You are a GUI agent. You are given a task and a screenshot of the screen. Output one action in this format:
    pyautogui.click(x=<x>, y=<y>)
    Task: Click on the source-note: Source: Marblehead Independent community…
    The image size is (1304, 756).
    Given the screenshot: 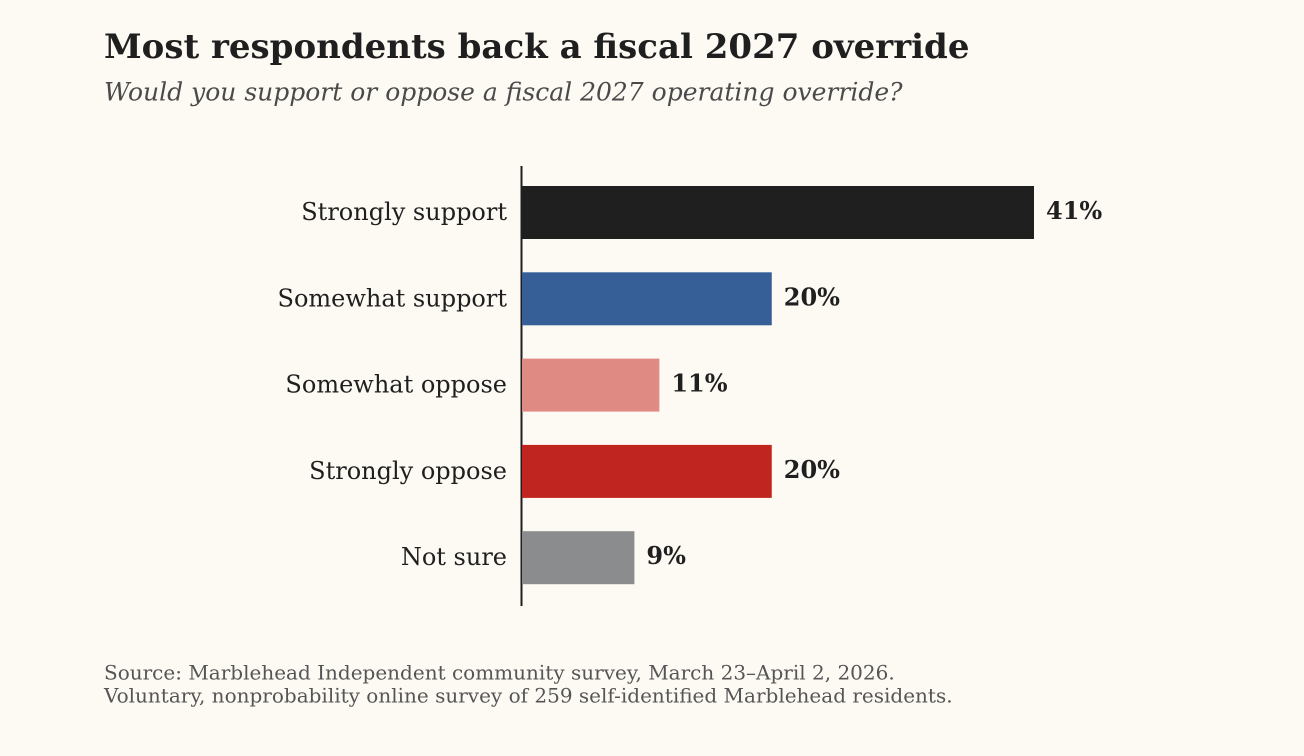 What is the action you would take?
    pyautogui.click(x=499, y=673)
    